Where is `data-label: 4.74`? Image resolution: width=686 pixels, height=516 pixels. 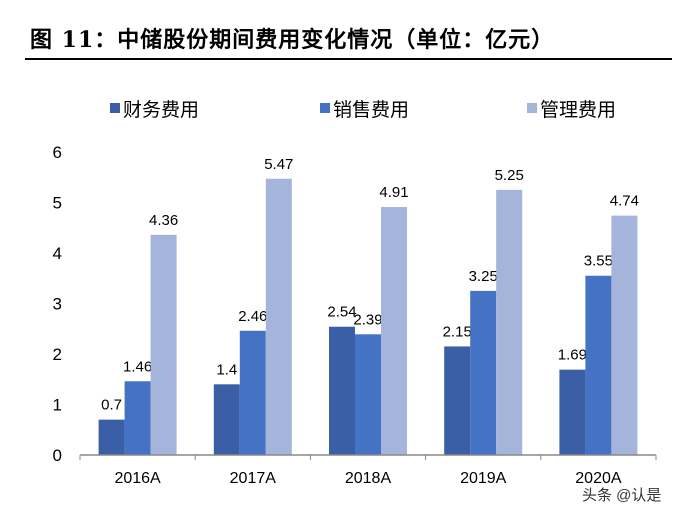 data-label: 4.74 is located at coordinates (624, 201).